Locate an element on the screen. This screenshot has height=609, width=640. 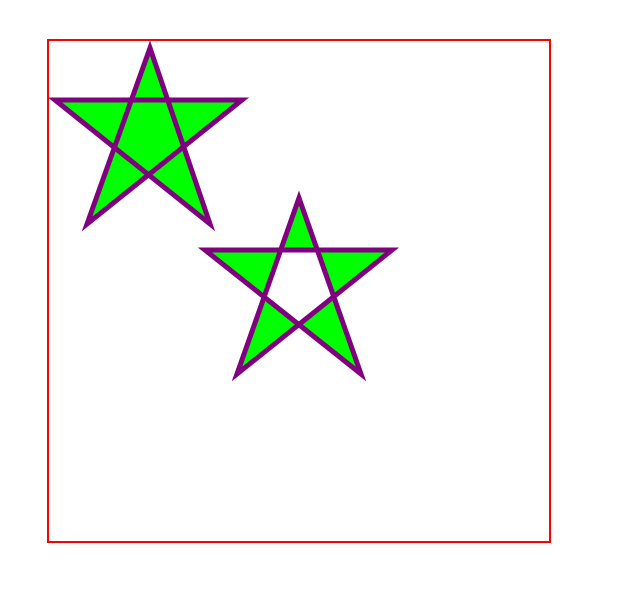
star-nonzero is located at coordinates (148, 136).